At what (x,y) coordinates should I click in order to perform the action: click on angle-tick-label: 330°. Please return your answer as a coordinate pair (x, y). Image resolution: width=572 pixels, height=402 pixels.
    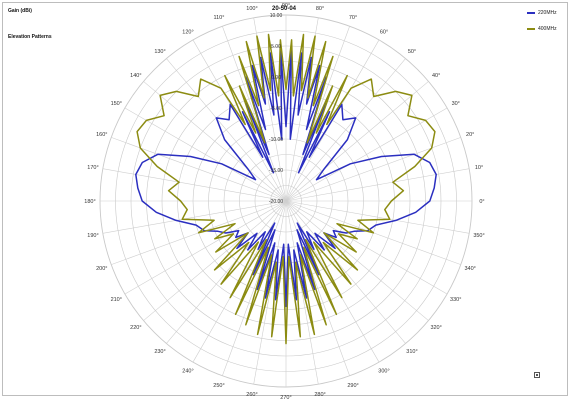
    Looking at the image, I should click on (455, 300).